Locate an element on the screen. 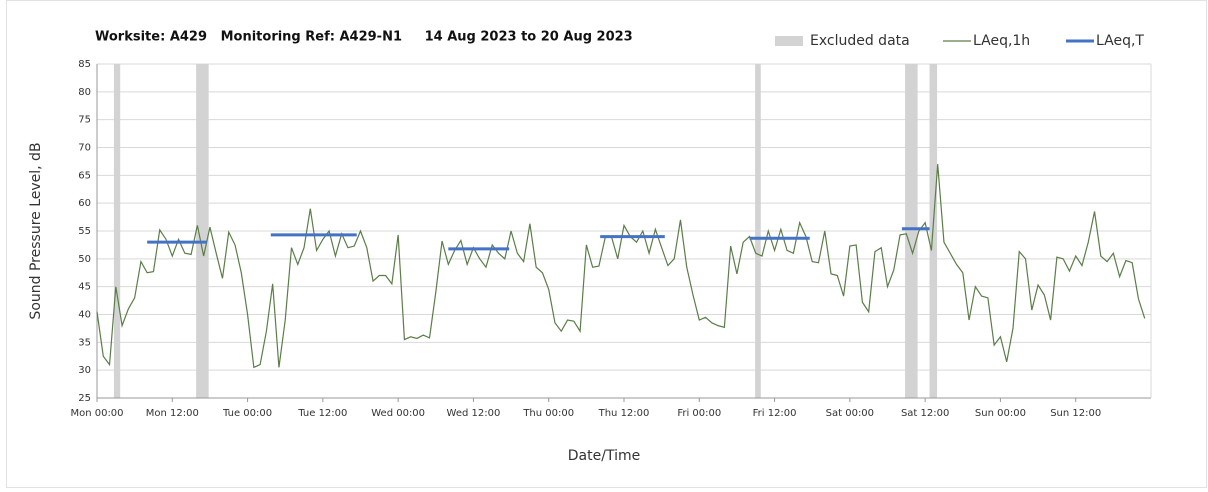 Image resolution: width=1208 pixels, height=492 pixels. x-tick-label: Mon 00:00 is located at coordinates (96, 413).